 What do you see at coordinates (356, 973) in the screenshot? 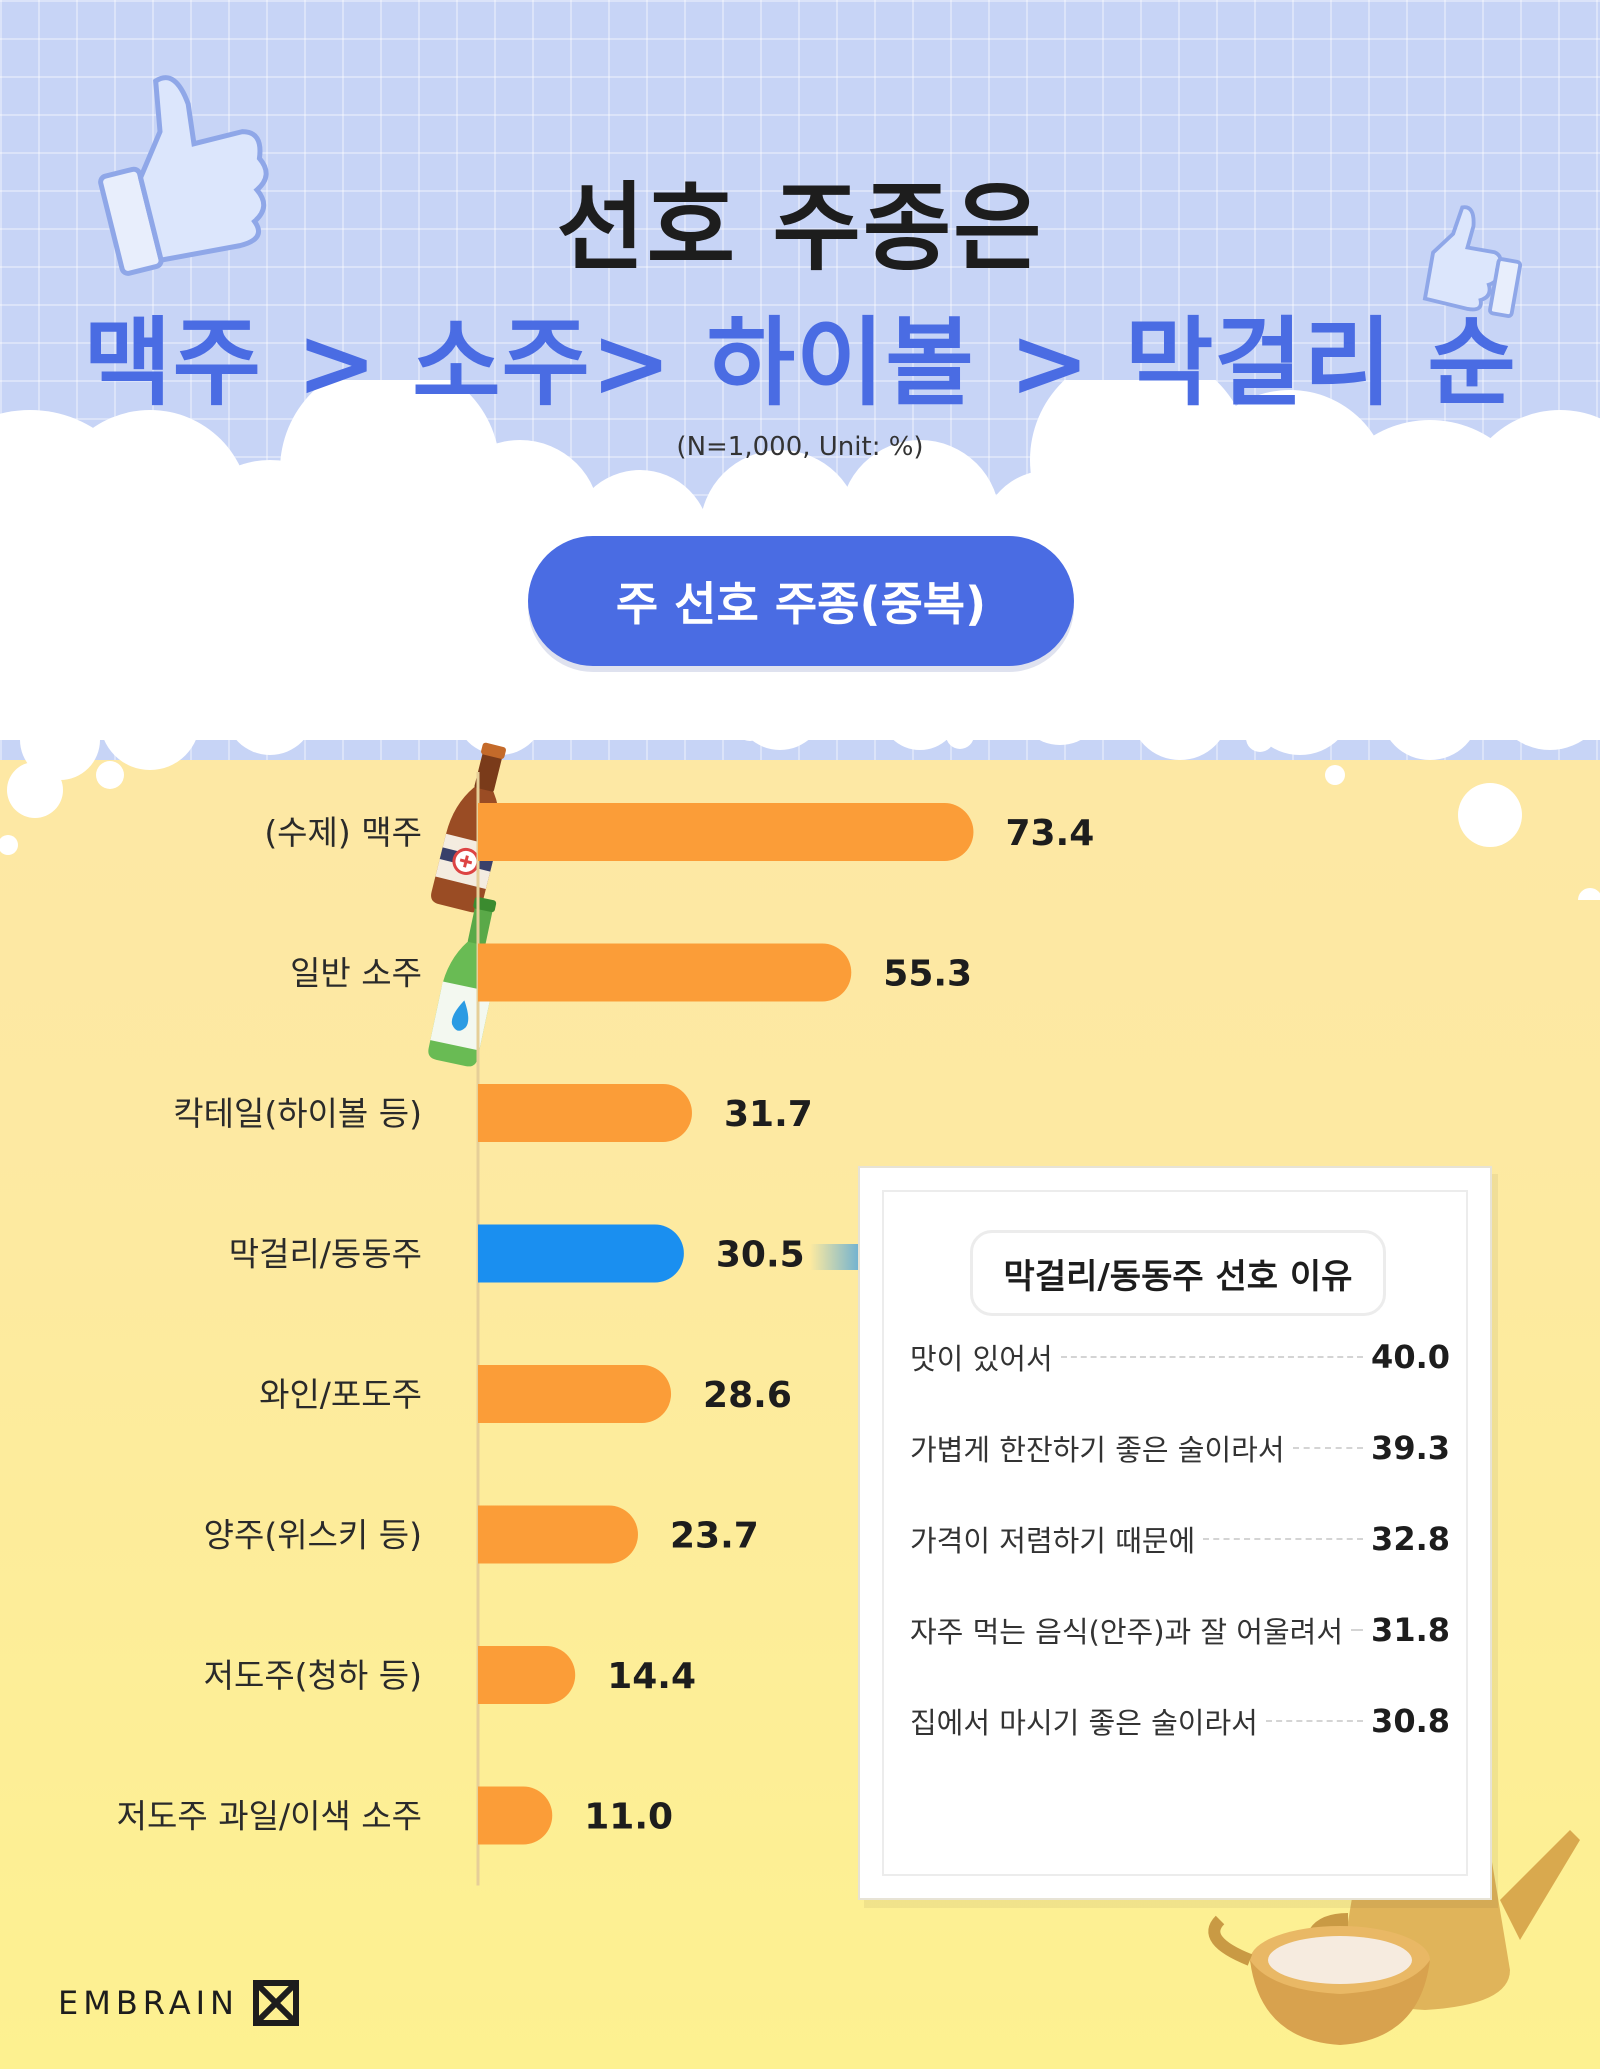
I see `category-label: 일반 소주` at bounding box center [356, 973].